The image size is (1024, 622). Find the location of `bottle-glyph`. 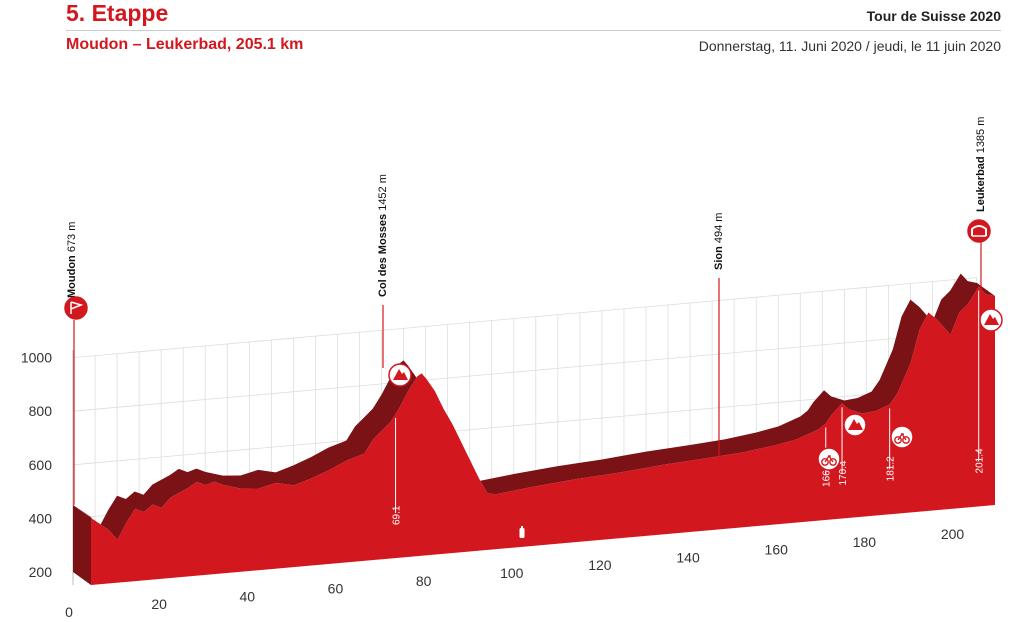

bottle-glyph is located at coordinates (522, 533).